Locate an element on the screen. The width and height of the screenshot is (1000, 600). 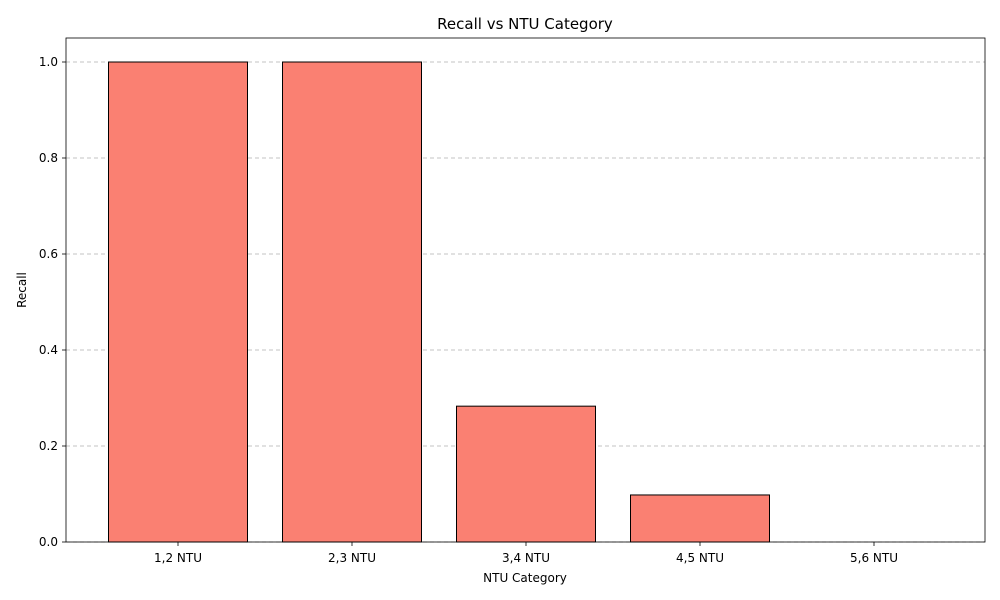
x-tick-label: 5,6 NTU is located at coordinates (874, 558).